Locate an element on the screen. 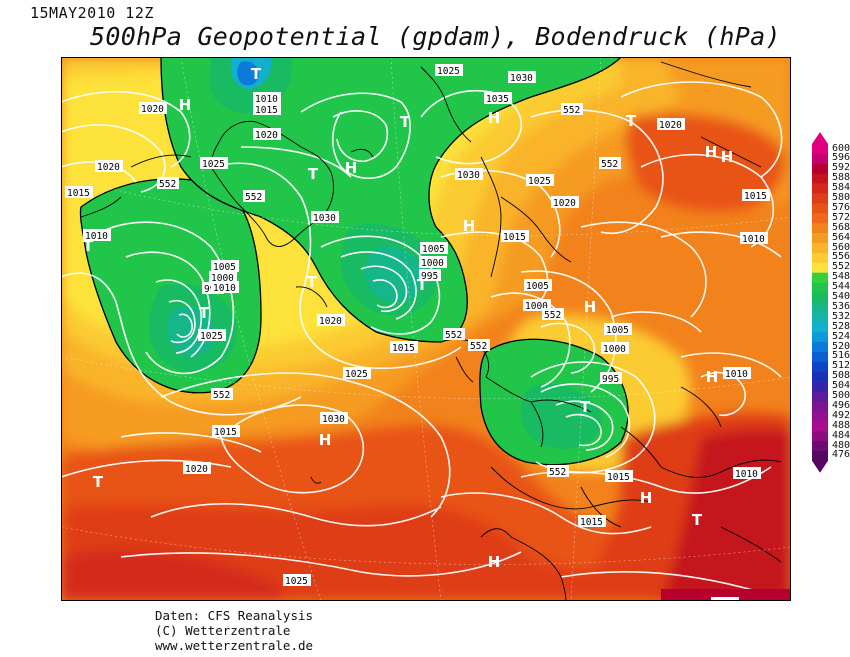 The width and height of the screenshot is (850, 657). isobar-label: 1010 is located at coordinates (224, 288).